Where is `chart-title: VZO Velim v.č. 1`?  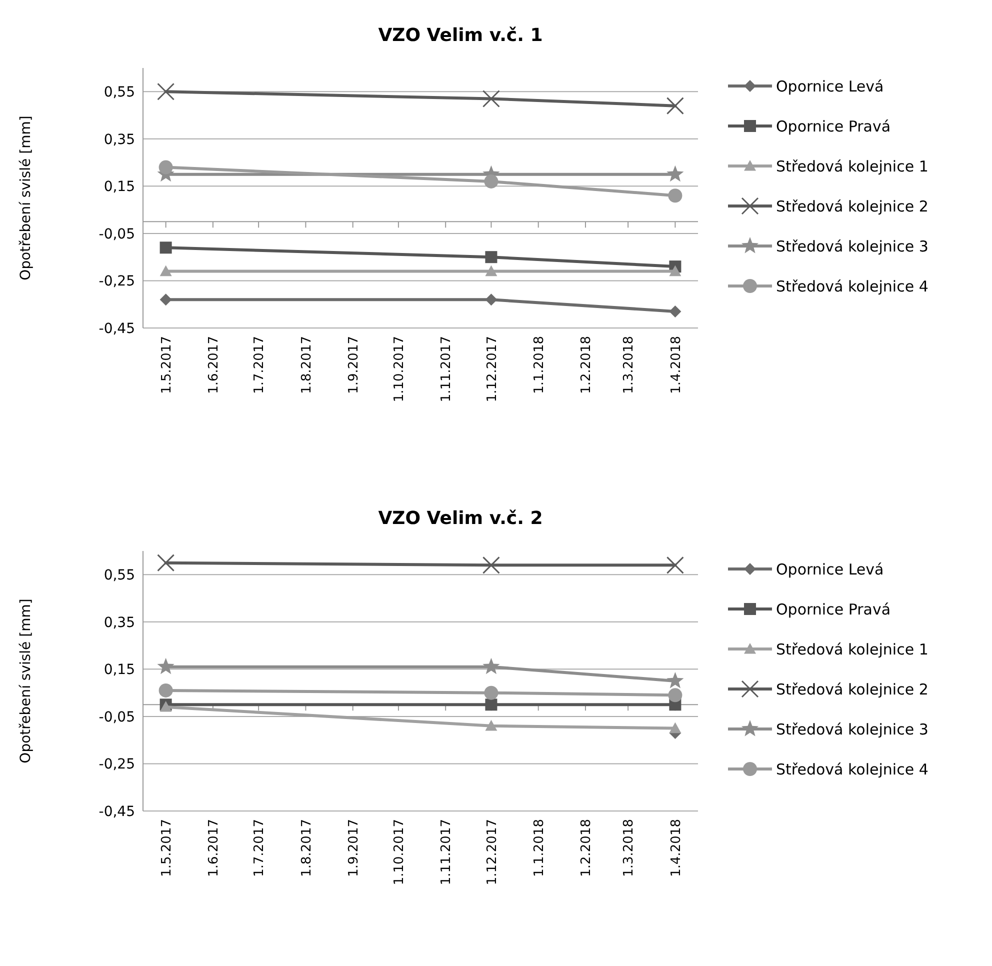 chart-title: VZO Velim v.č. 1 is located at coordinates (460, 35).